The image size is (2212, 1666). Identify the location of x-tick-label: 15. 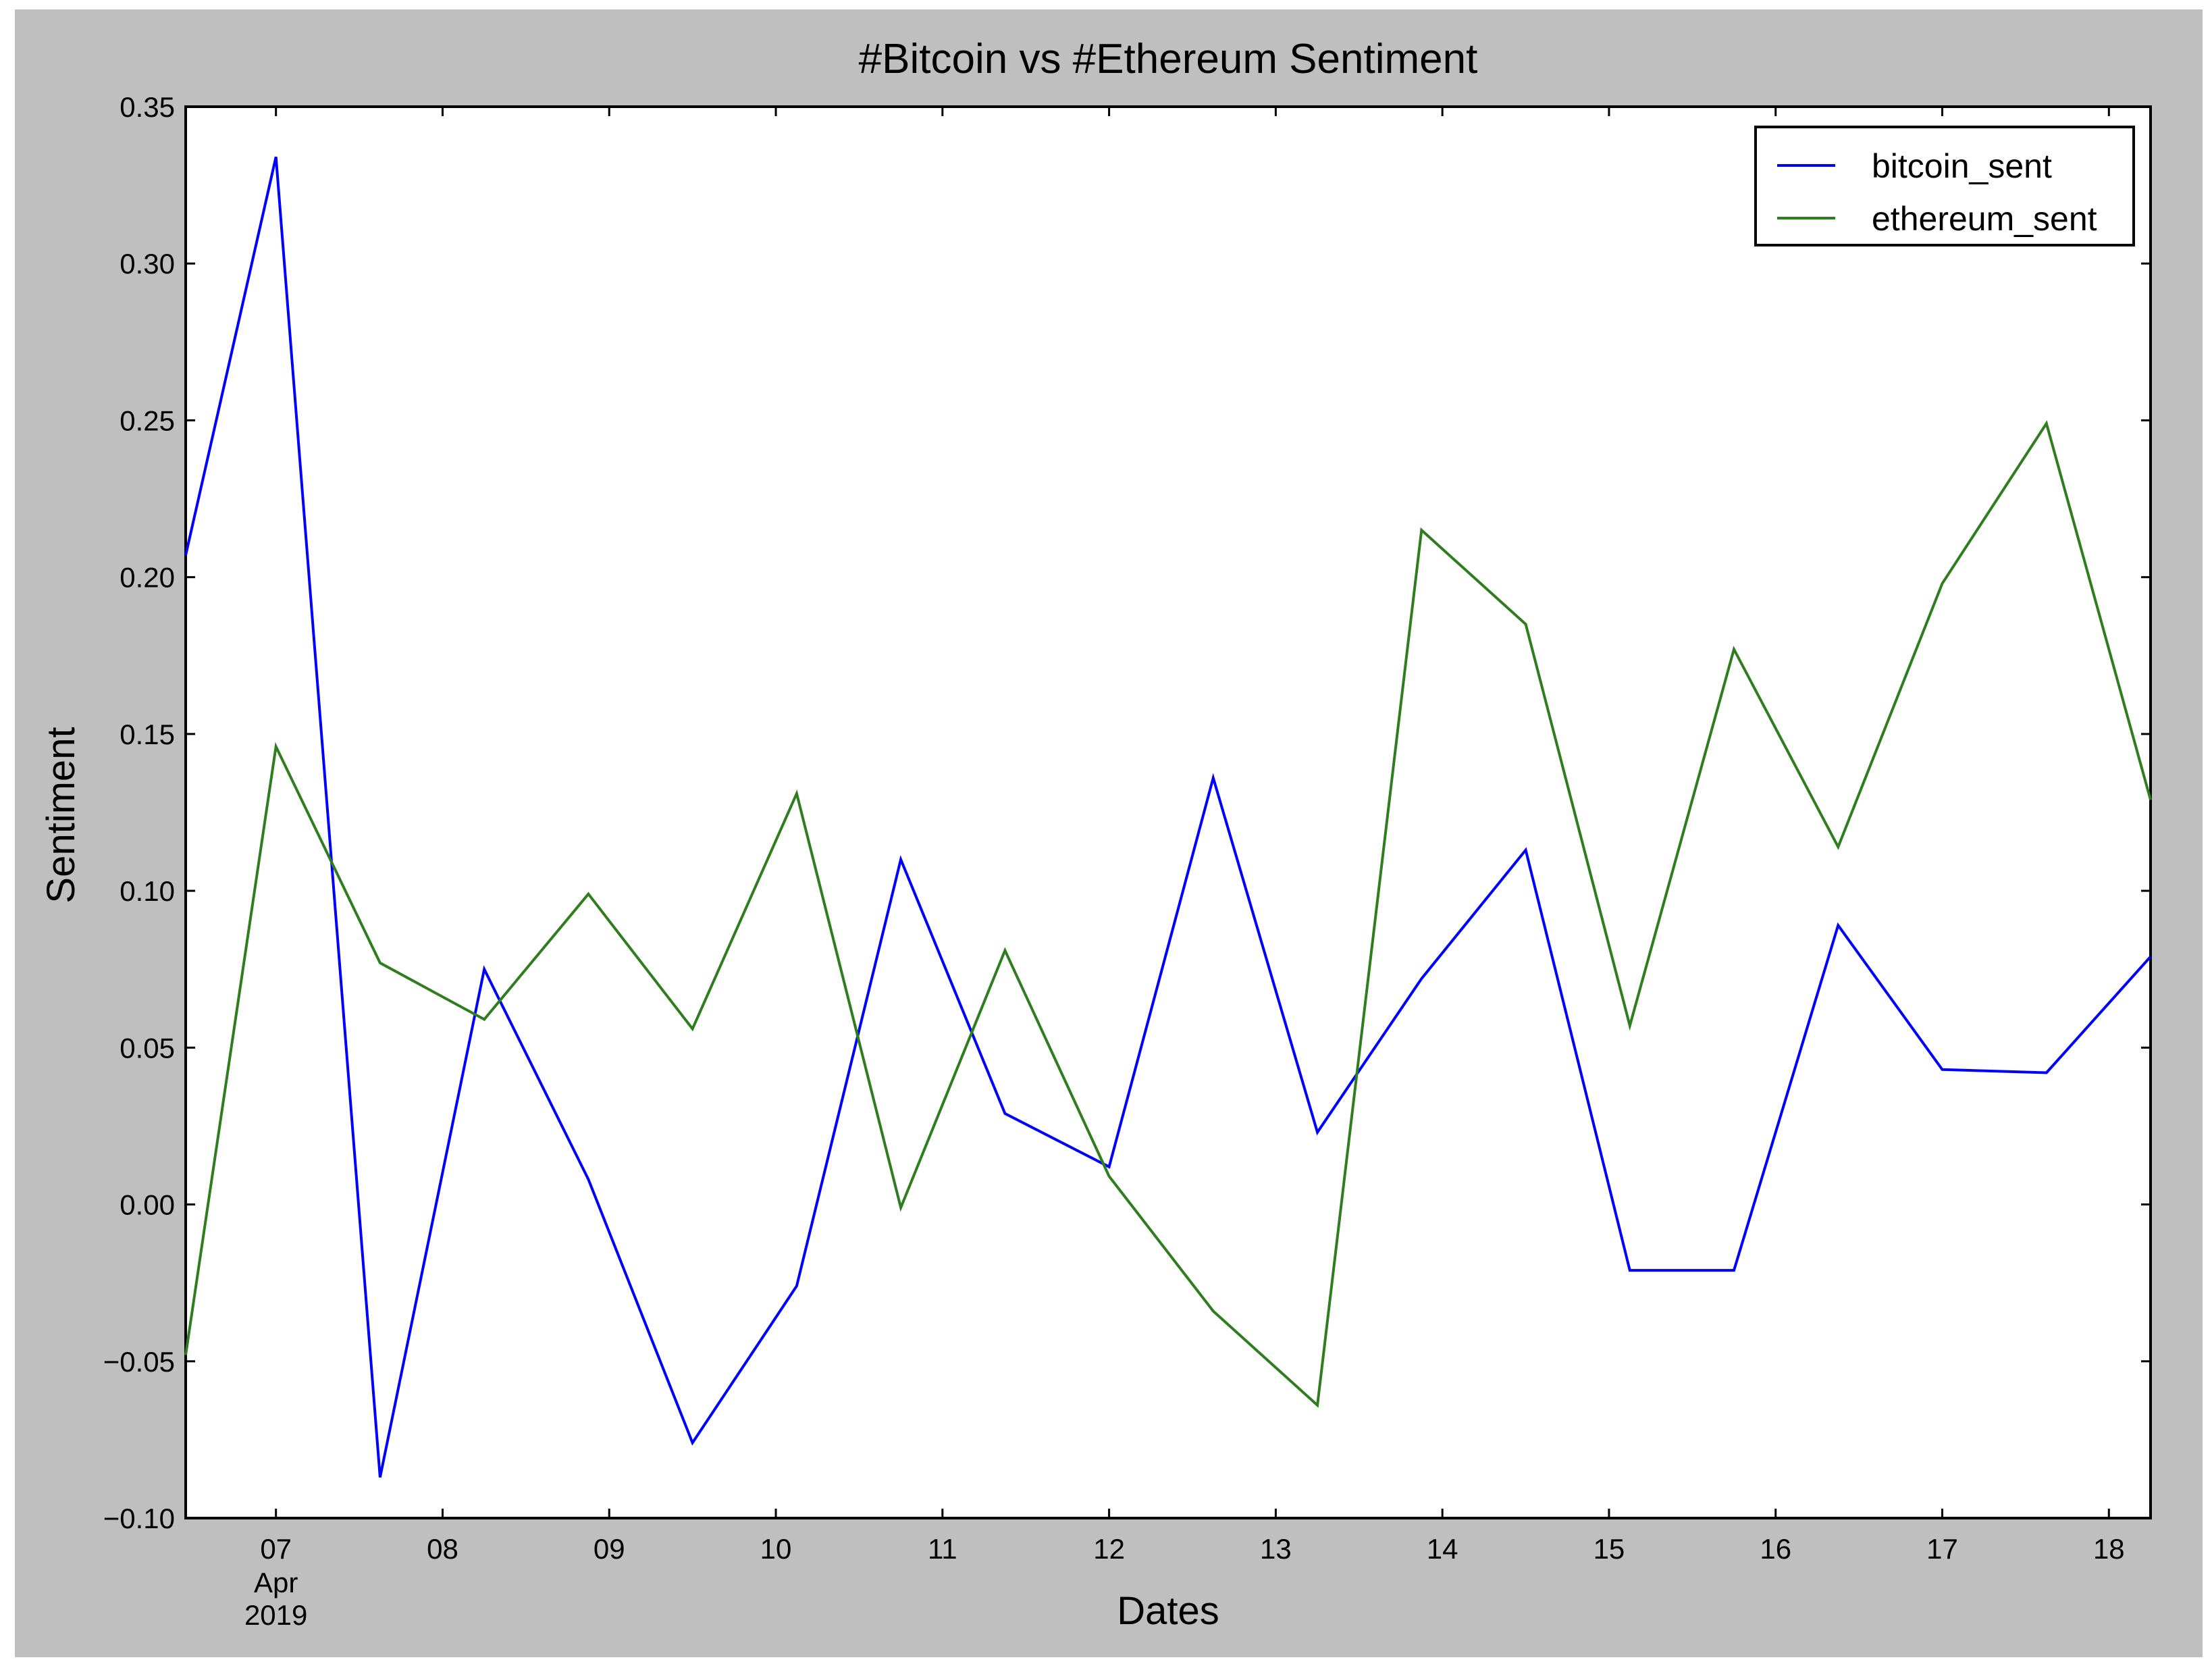
(1609, 1549).